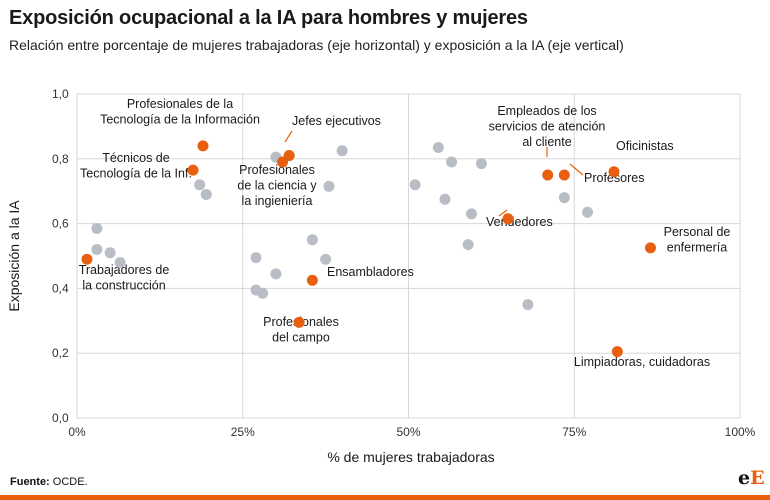  Describe the element at coordinates (124, 278) in the screenshot. I see `point-label: Trabajadores de la construcción` at that location.